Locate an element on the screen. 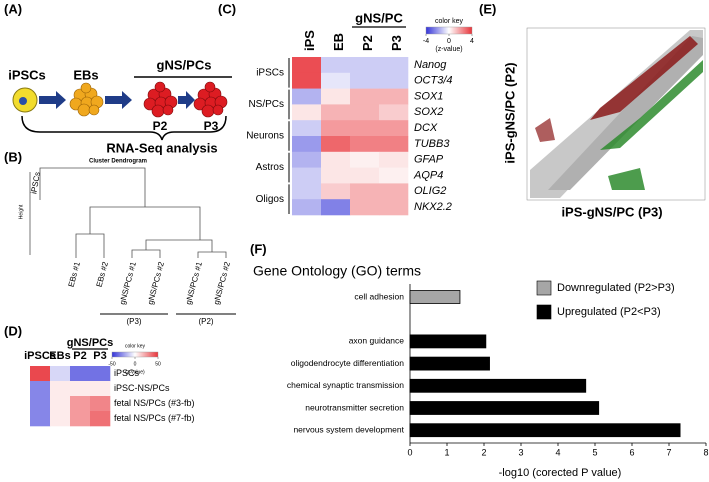  x-tick-label: 5 is located at coordinates (594, 452).